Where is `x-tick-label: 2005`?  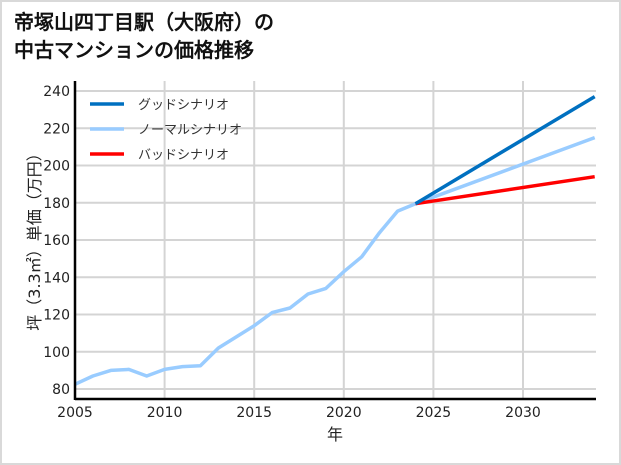
x-tick-label: 2005 is located at coordinates (75, 413).